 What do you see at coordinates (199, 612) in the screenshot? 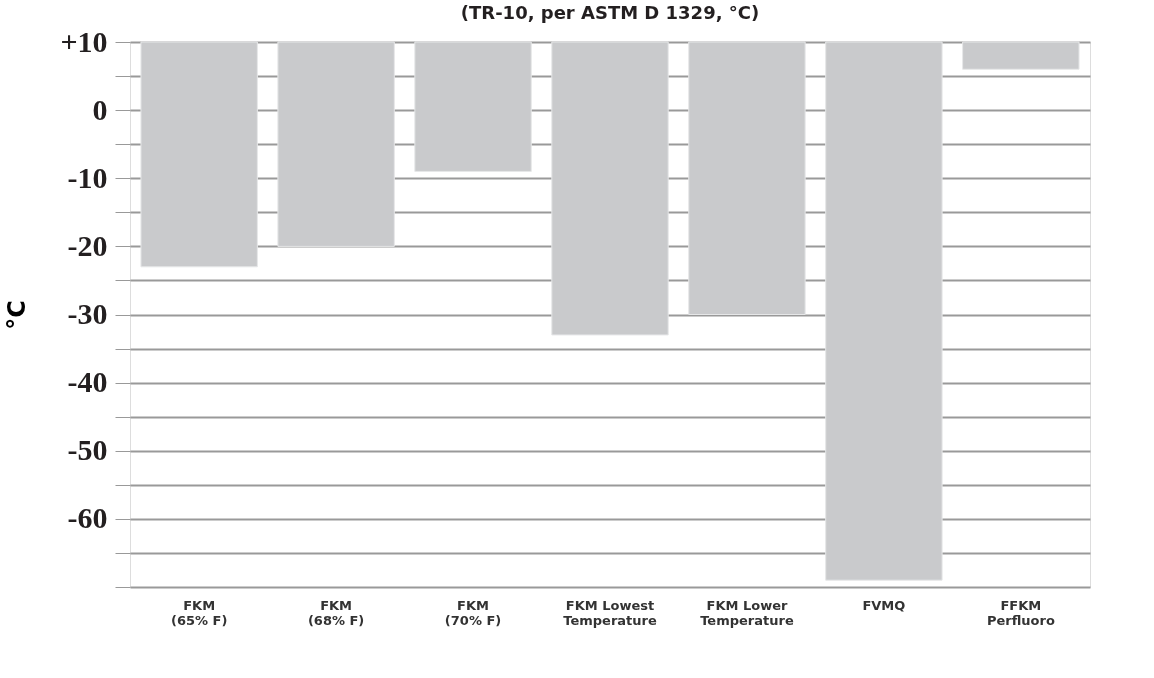
I see `x-tick-label: FKM (65% F)` at bounding box center [199, 612].